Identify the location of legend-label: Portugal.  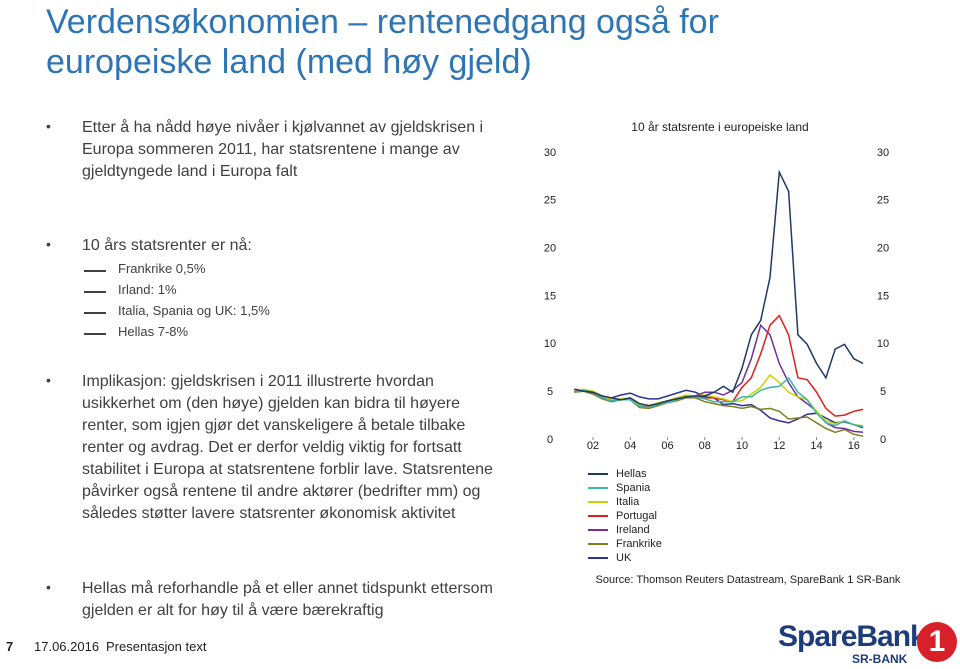
(636, 516).